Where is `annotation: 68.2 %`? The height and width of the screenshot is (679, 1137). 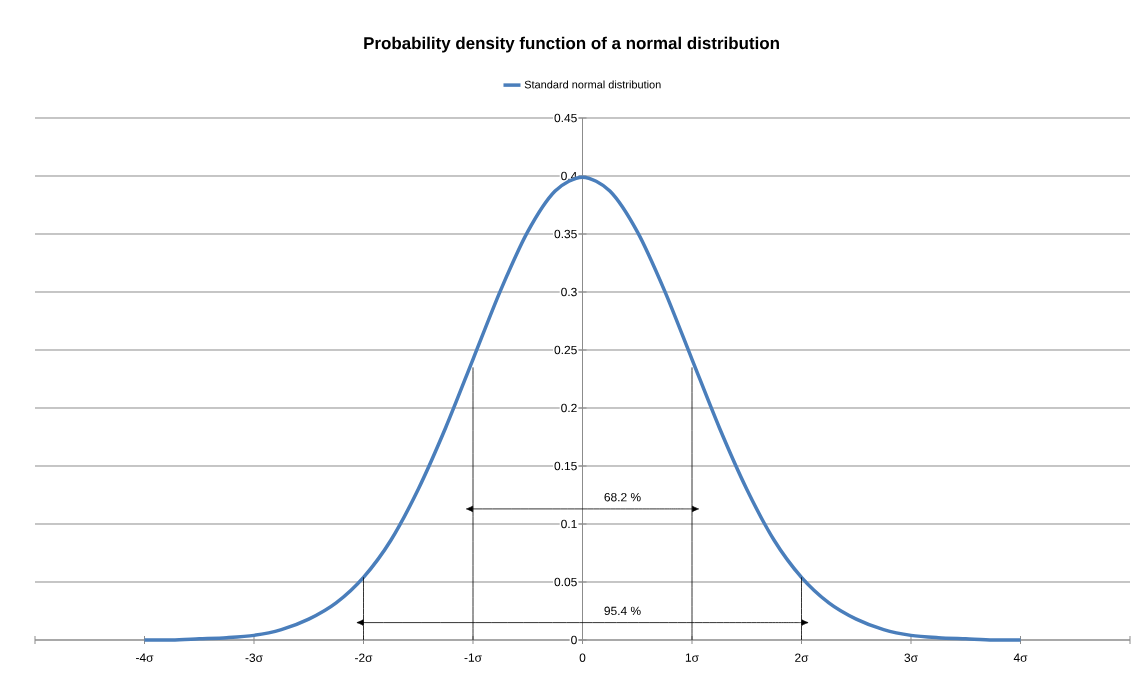
annotation: 68.2 % is located at coordinates (622, 497).